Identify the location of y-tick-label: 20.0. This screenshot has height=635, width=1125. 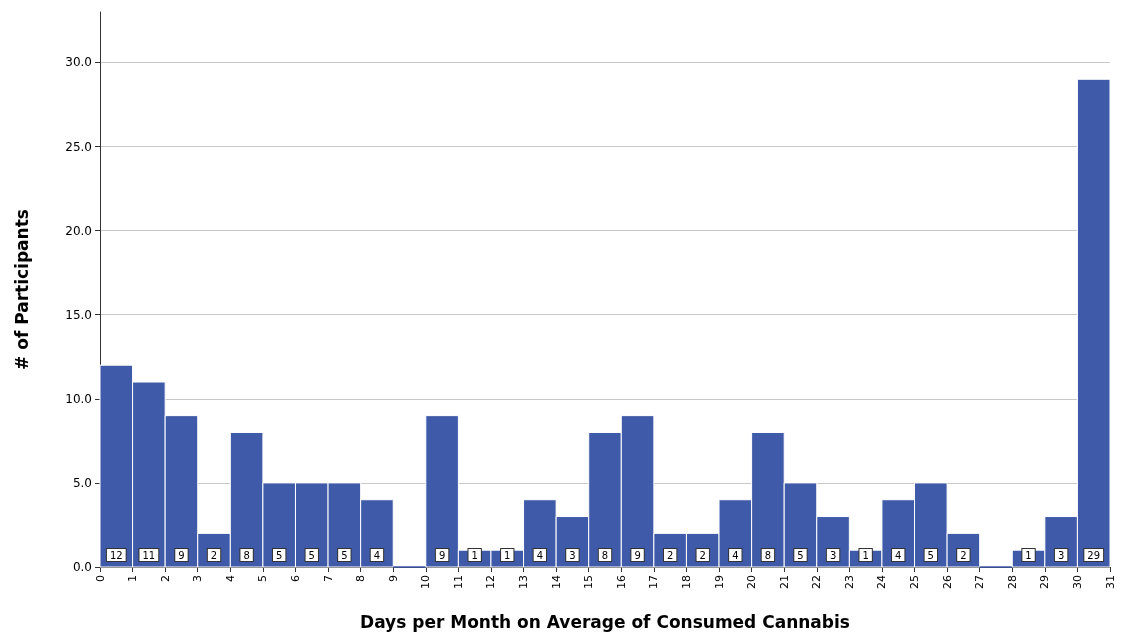
(78, 230).